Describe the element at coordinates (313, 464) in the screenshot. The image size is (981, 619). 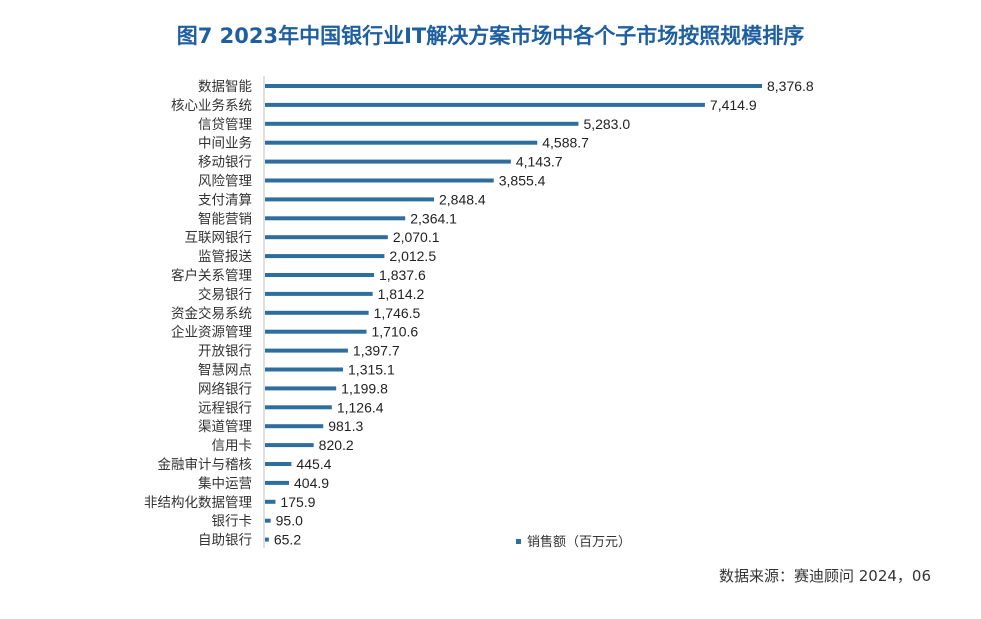
I see `value-label: 445.4` at that location.